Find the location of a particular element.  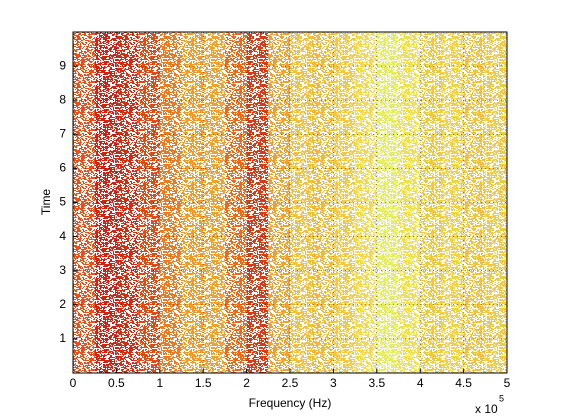

x-tick-label: 2.5 is located at coordinates (290, 383).